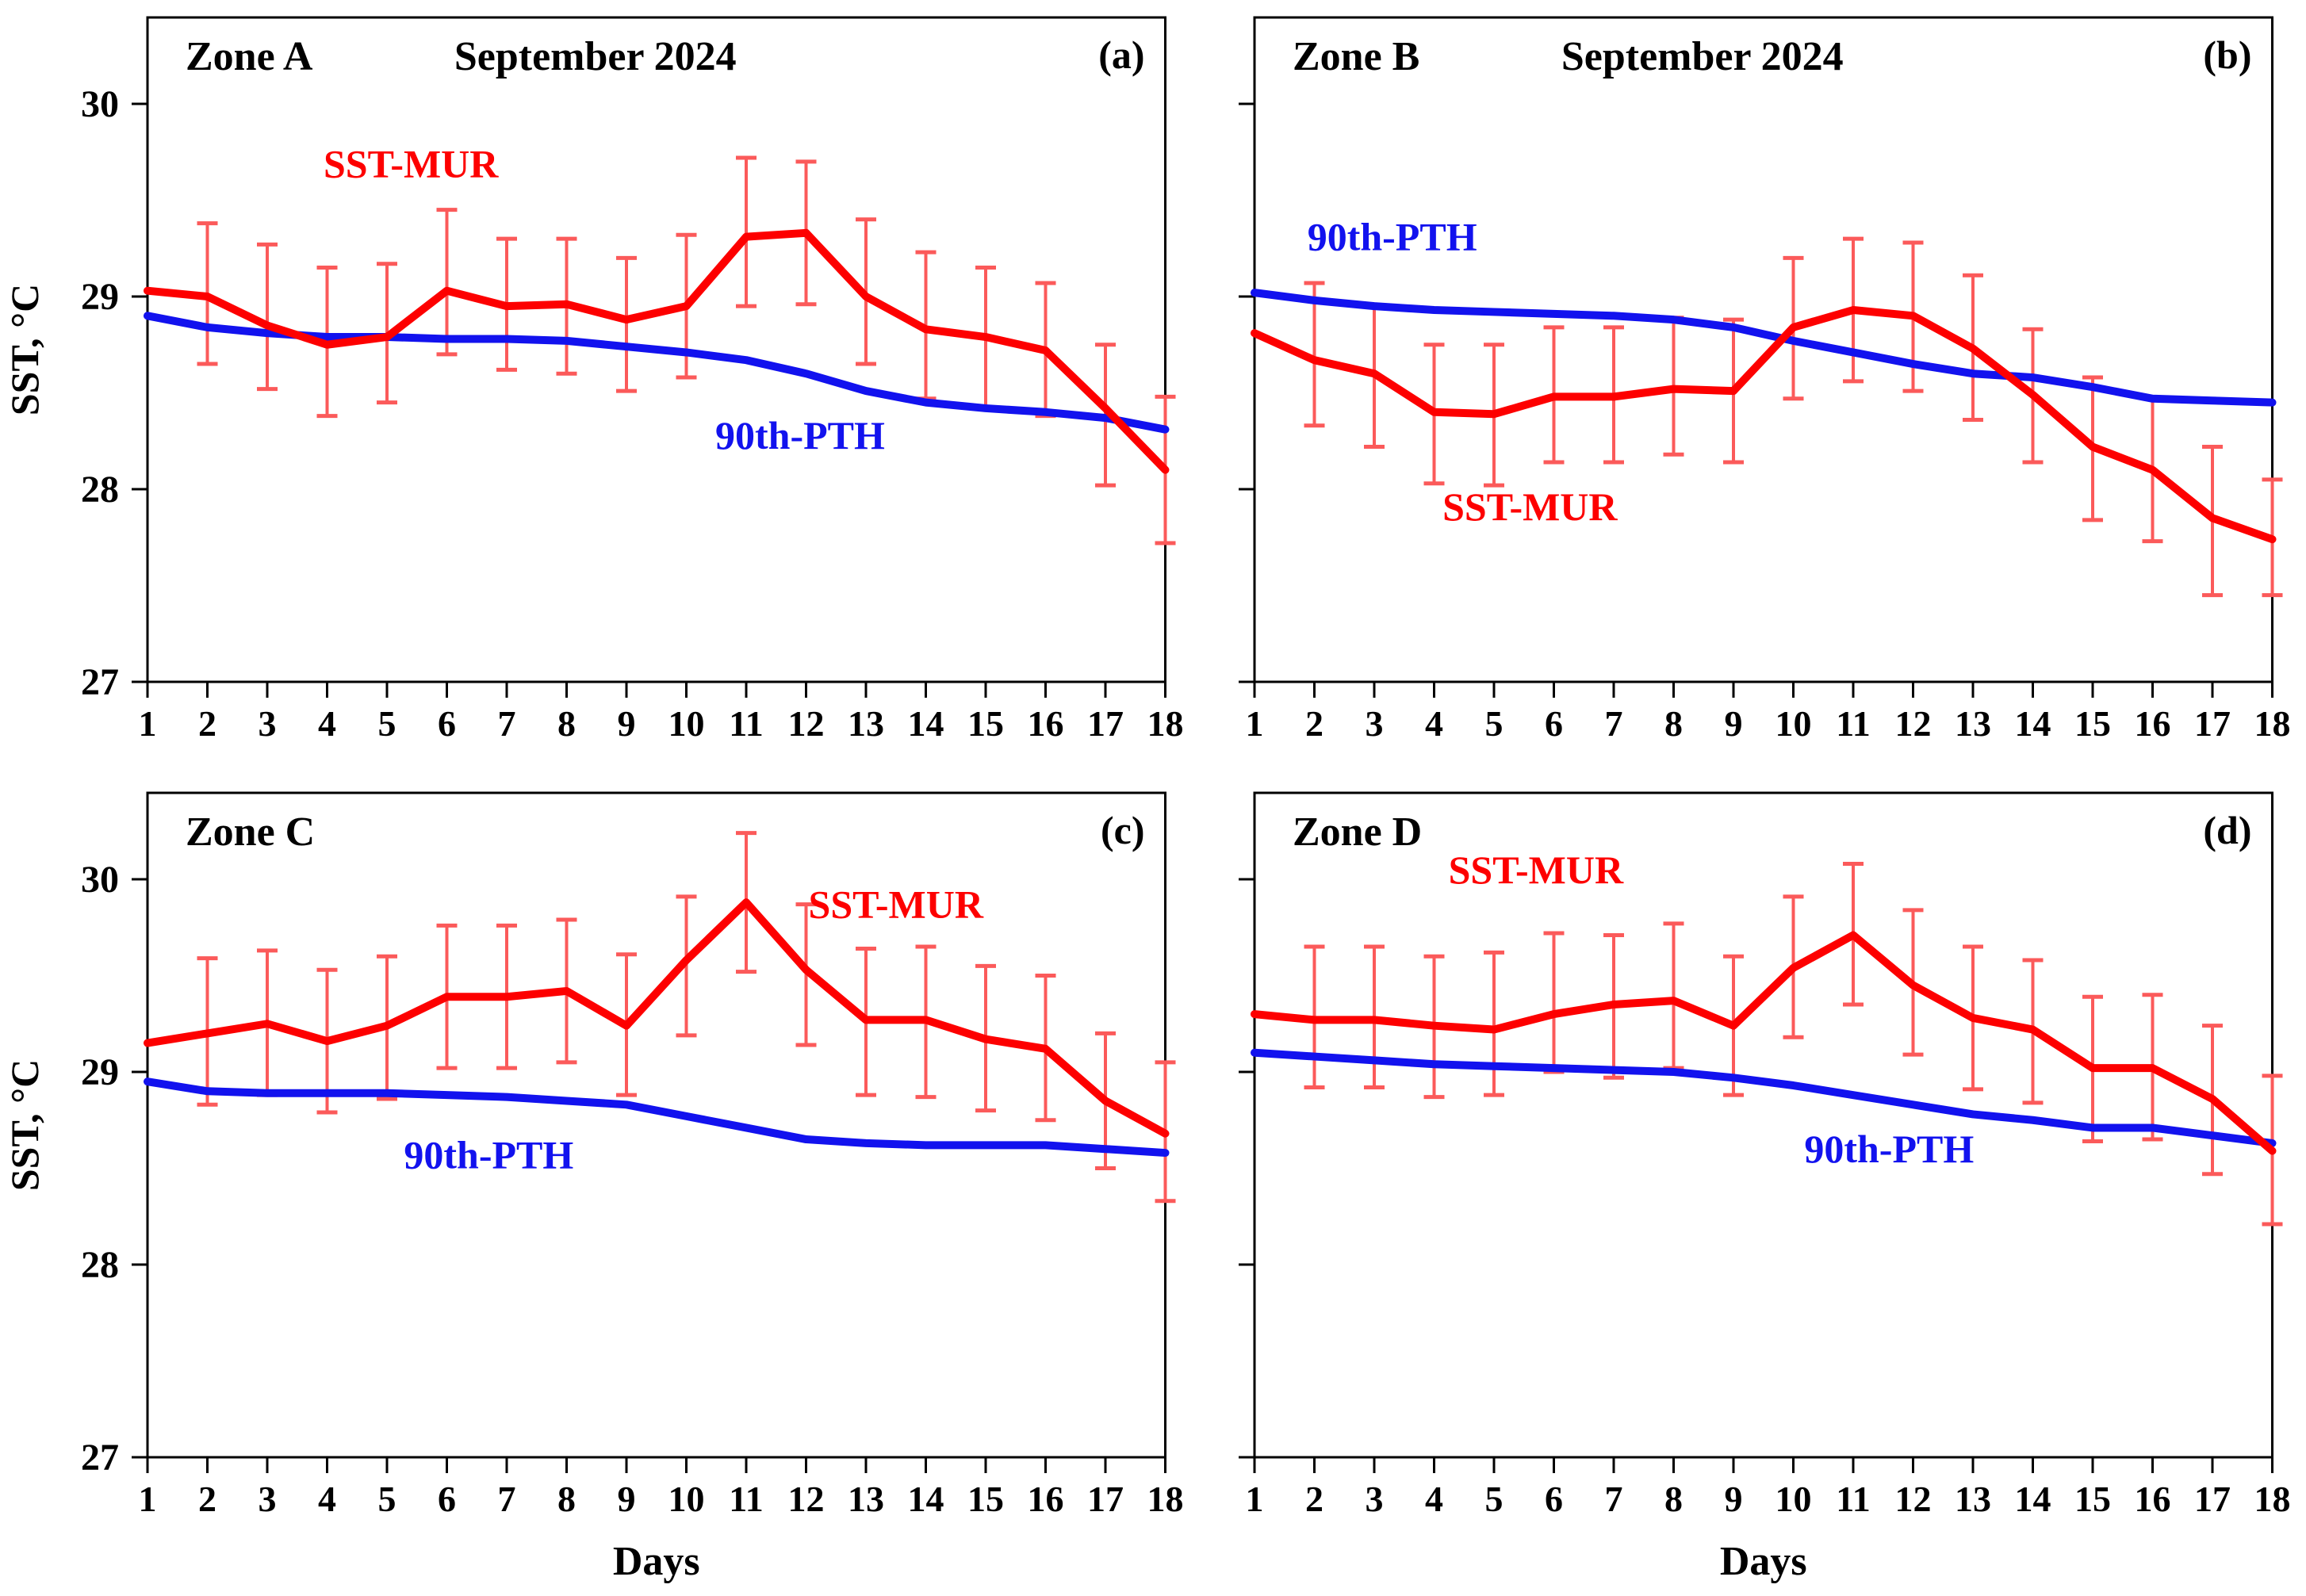  Describe the element at coordinates (1357, 832) in the screenshot. I see `zone-label: Zone D` at that location.